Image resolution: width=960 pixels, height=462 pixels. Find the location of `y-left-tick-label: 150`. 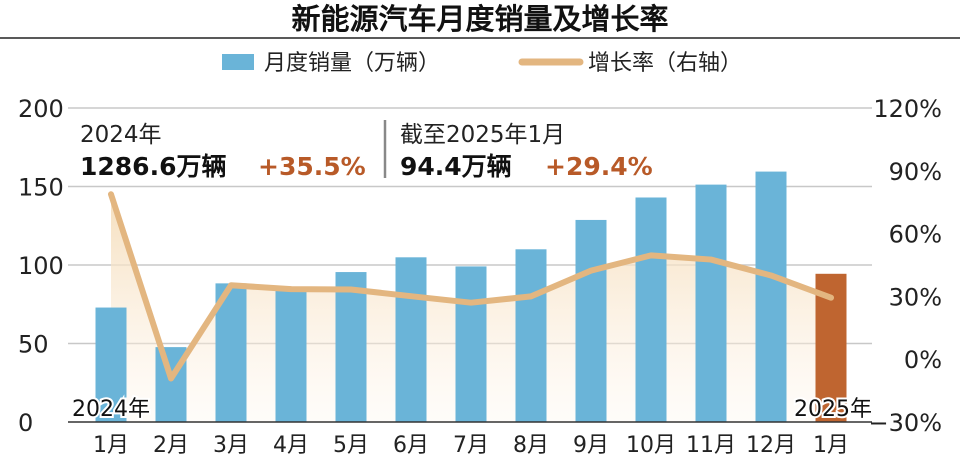

y-left-tick-label: 150 is located at coordinates (41, 188).